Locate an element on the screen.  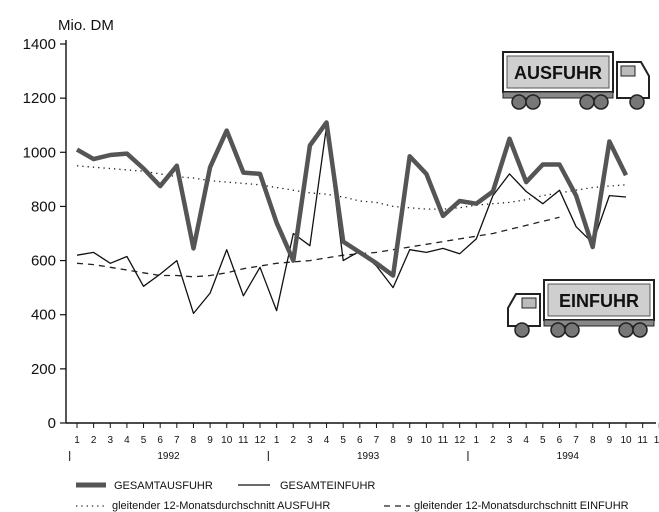
legend-label-avg-einfuhr: gleitender 12-Monatsdurchschnitt EINFUHR is located at coordinates (521, 506).